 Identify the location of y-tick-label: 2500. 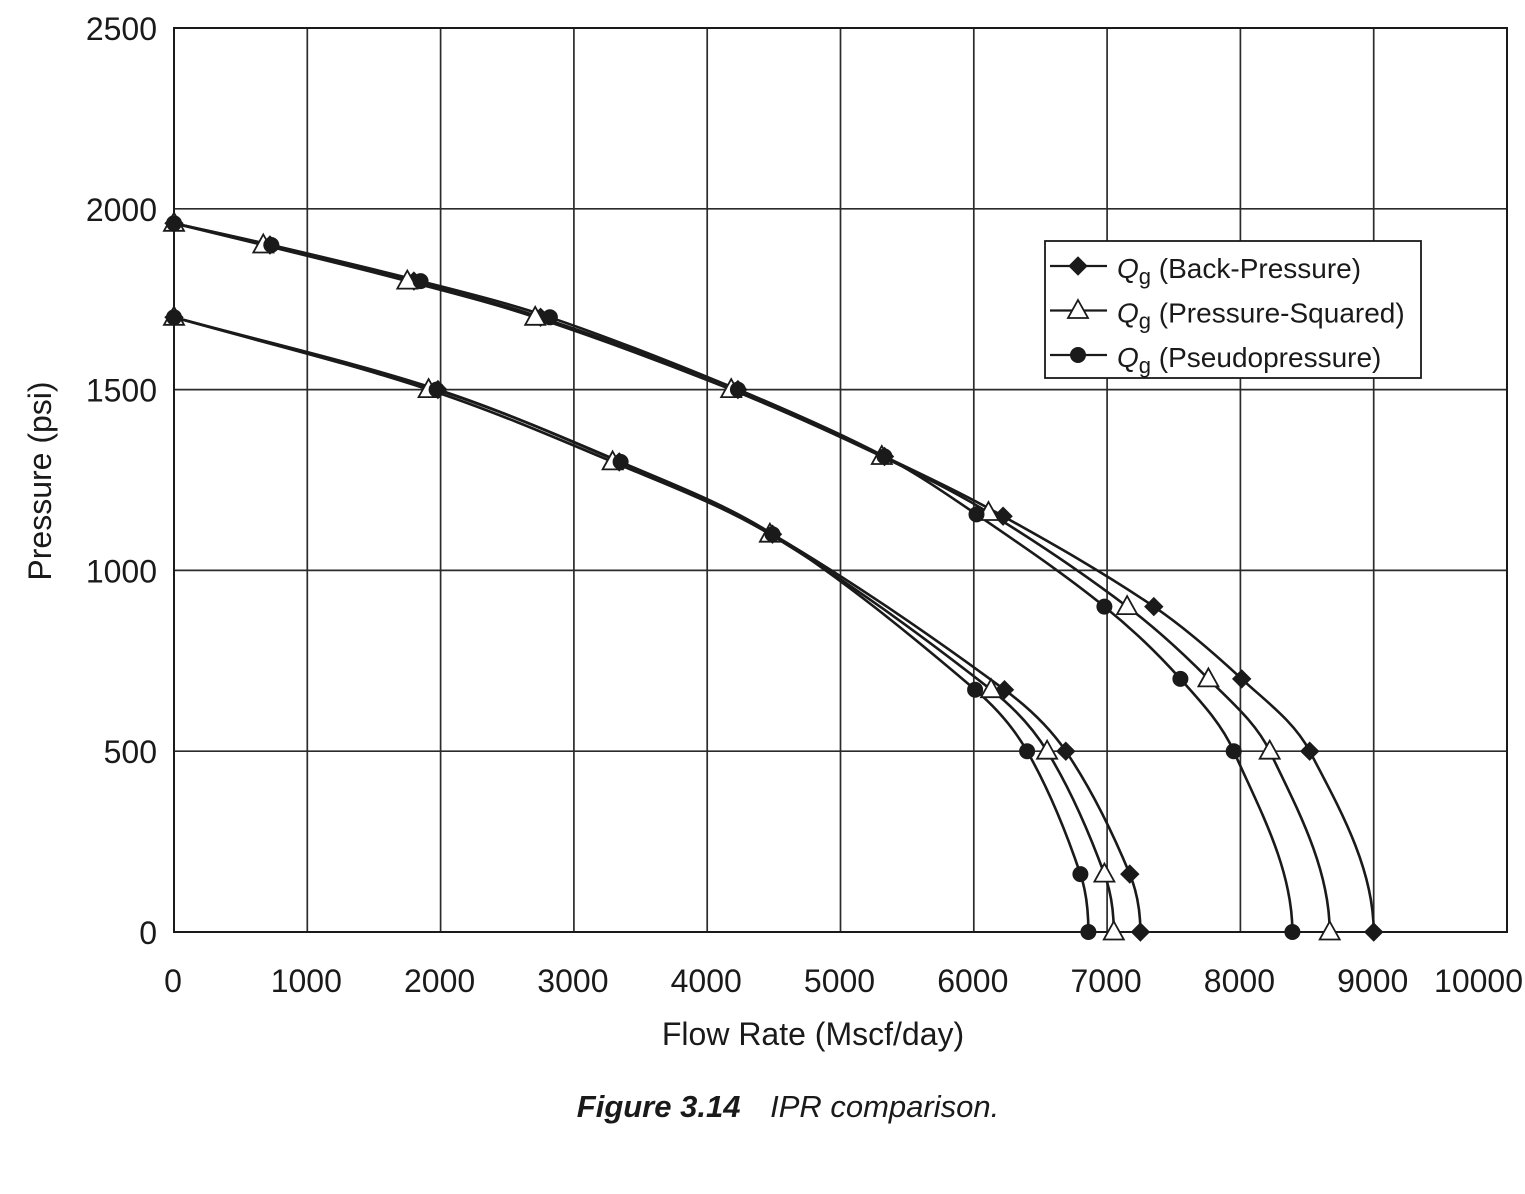
(121, 29).